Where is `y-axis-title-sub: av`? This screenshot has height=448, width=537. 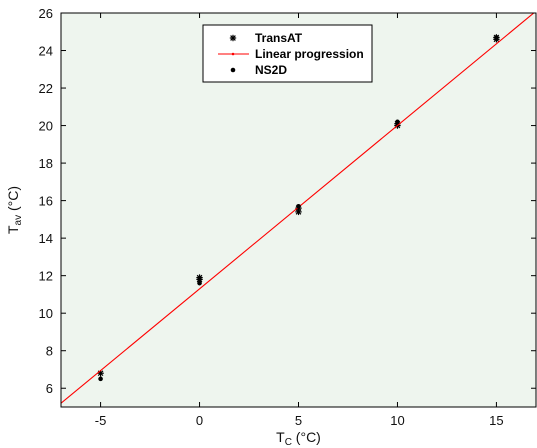
y-axis-title-sub: av is located at coordinates (18, 220).